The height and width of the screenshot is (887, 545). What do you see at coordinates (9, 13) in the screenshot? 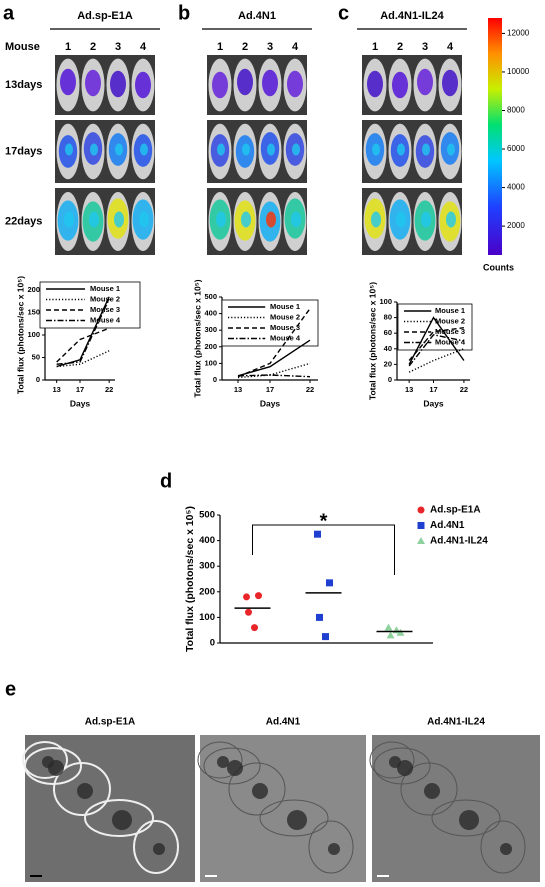
I see `panel-label: a` at bounding box center [9, 13].